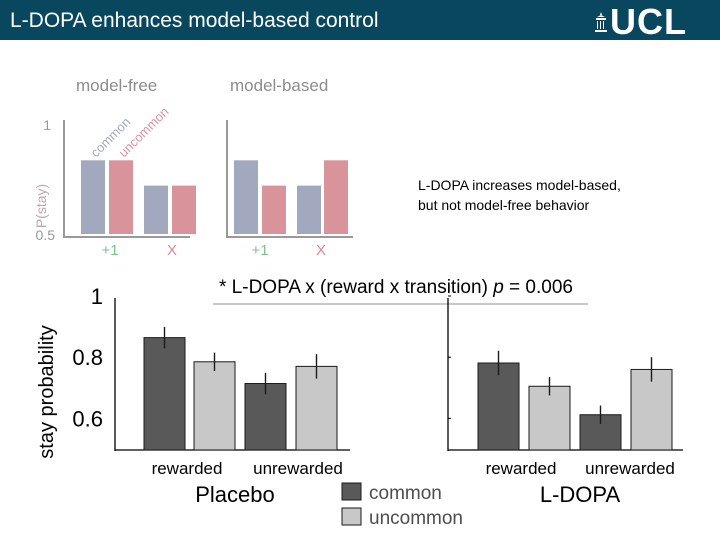 This screenshot has width=720, height=540. I want to click on annotation-prefix: * L-DOPA x (reward x transition), so click(356, 287).